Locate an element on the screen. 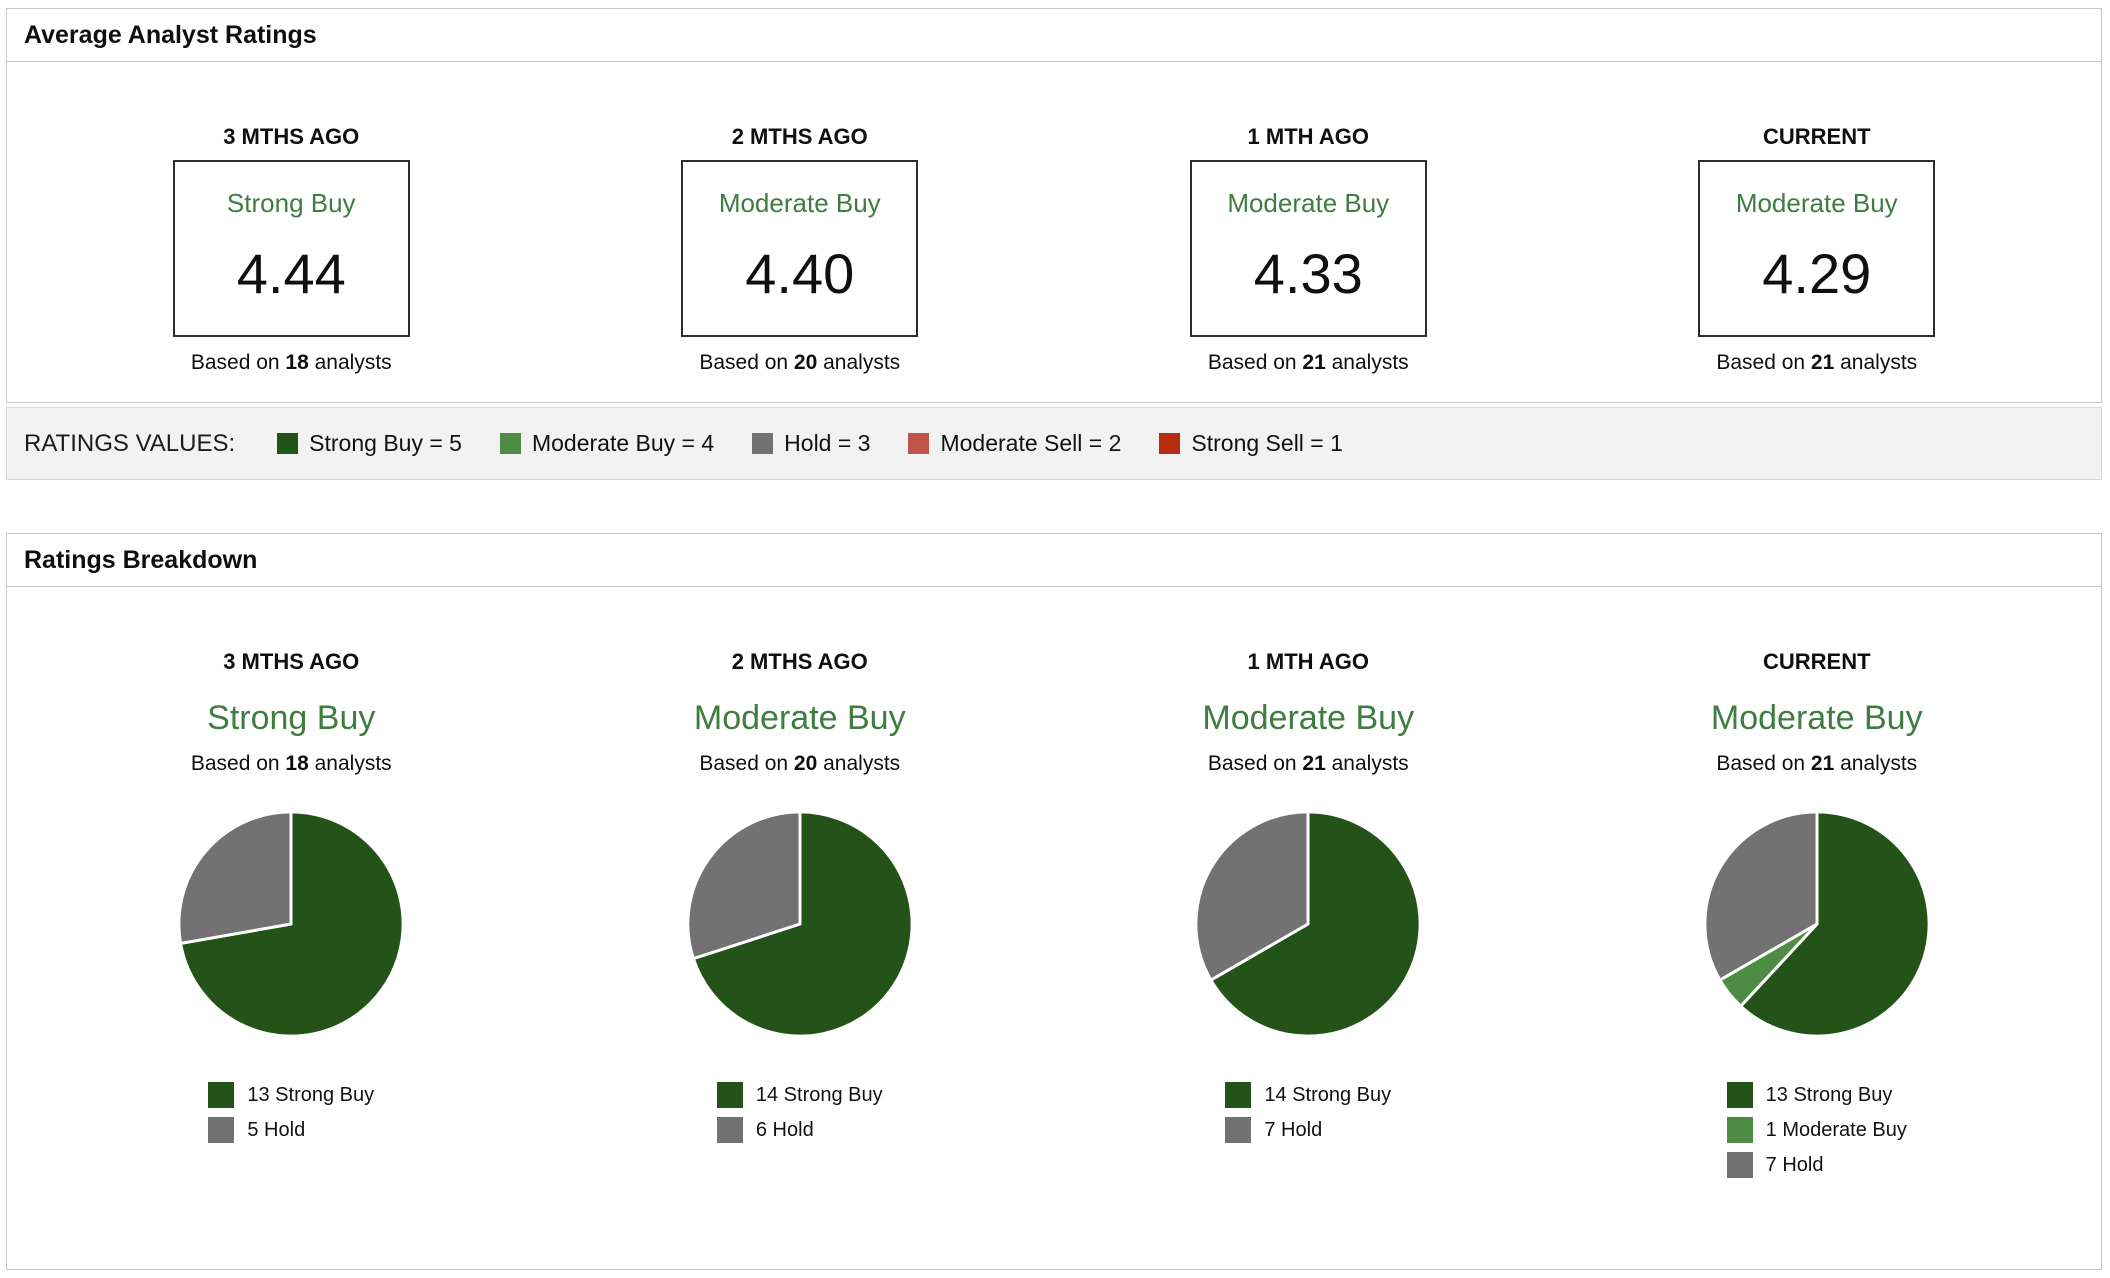  pie-legend: 14 Strong Buy 6 Hold is located at coordinates (799, 1117).